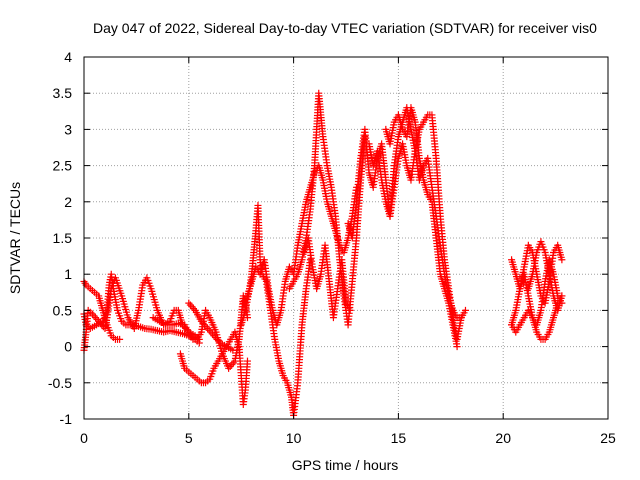 This screenshot has width=640, height=480. I want to click on x-tick-label: 0, so click(84, 438).